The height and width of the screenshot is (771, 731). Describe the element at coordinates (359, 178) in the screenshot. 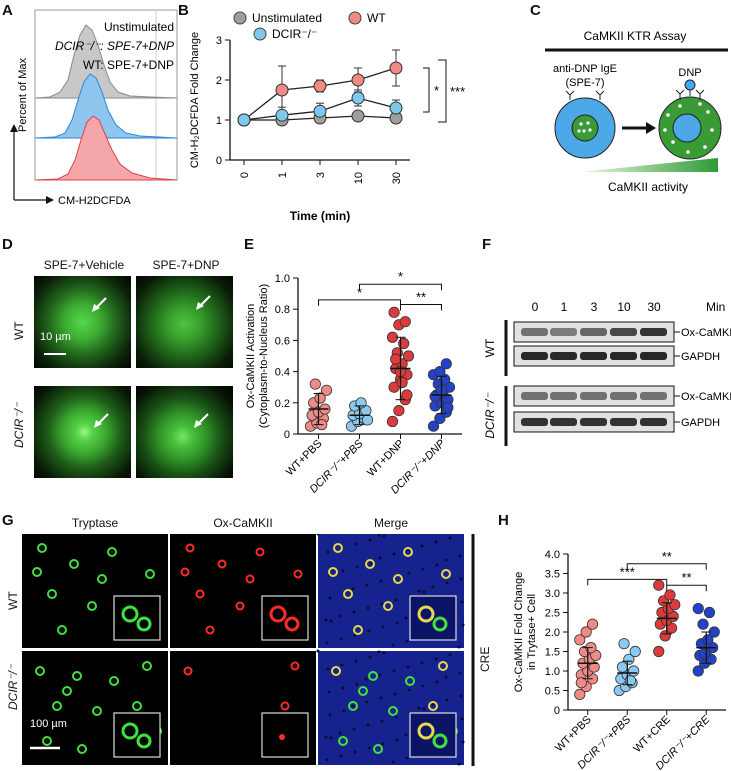

I see `b-x-tick-label: 10` at that location.